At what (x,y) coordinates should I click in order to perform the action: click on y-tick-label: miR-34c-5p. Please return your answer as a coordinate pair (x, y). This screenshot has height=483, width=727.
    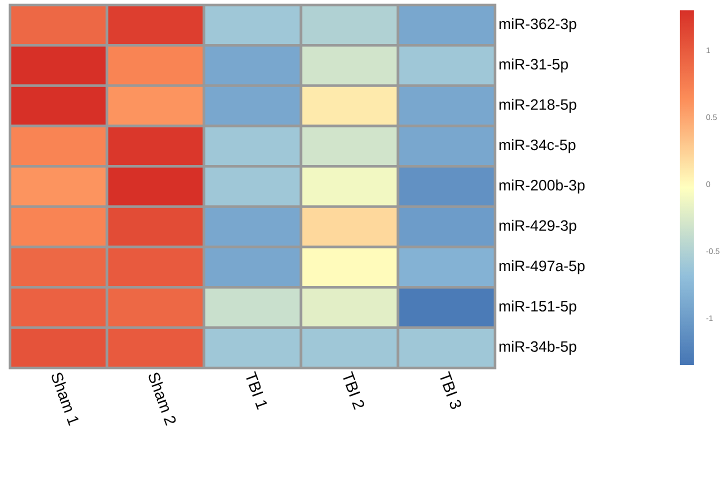
    Looking at the image, I should click on (538, 146).